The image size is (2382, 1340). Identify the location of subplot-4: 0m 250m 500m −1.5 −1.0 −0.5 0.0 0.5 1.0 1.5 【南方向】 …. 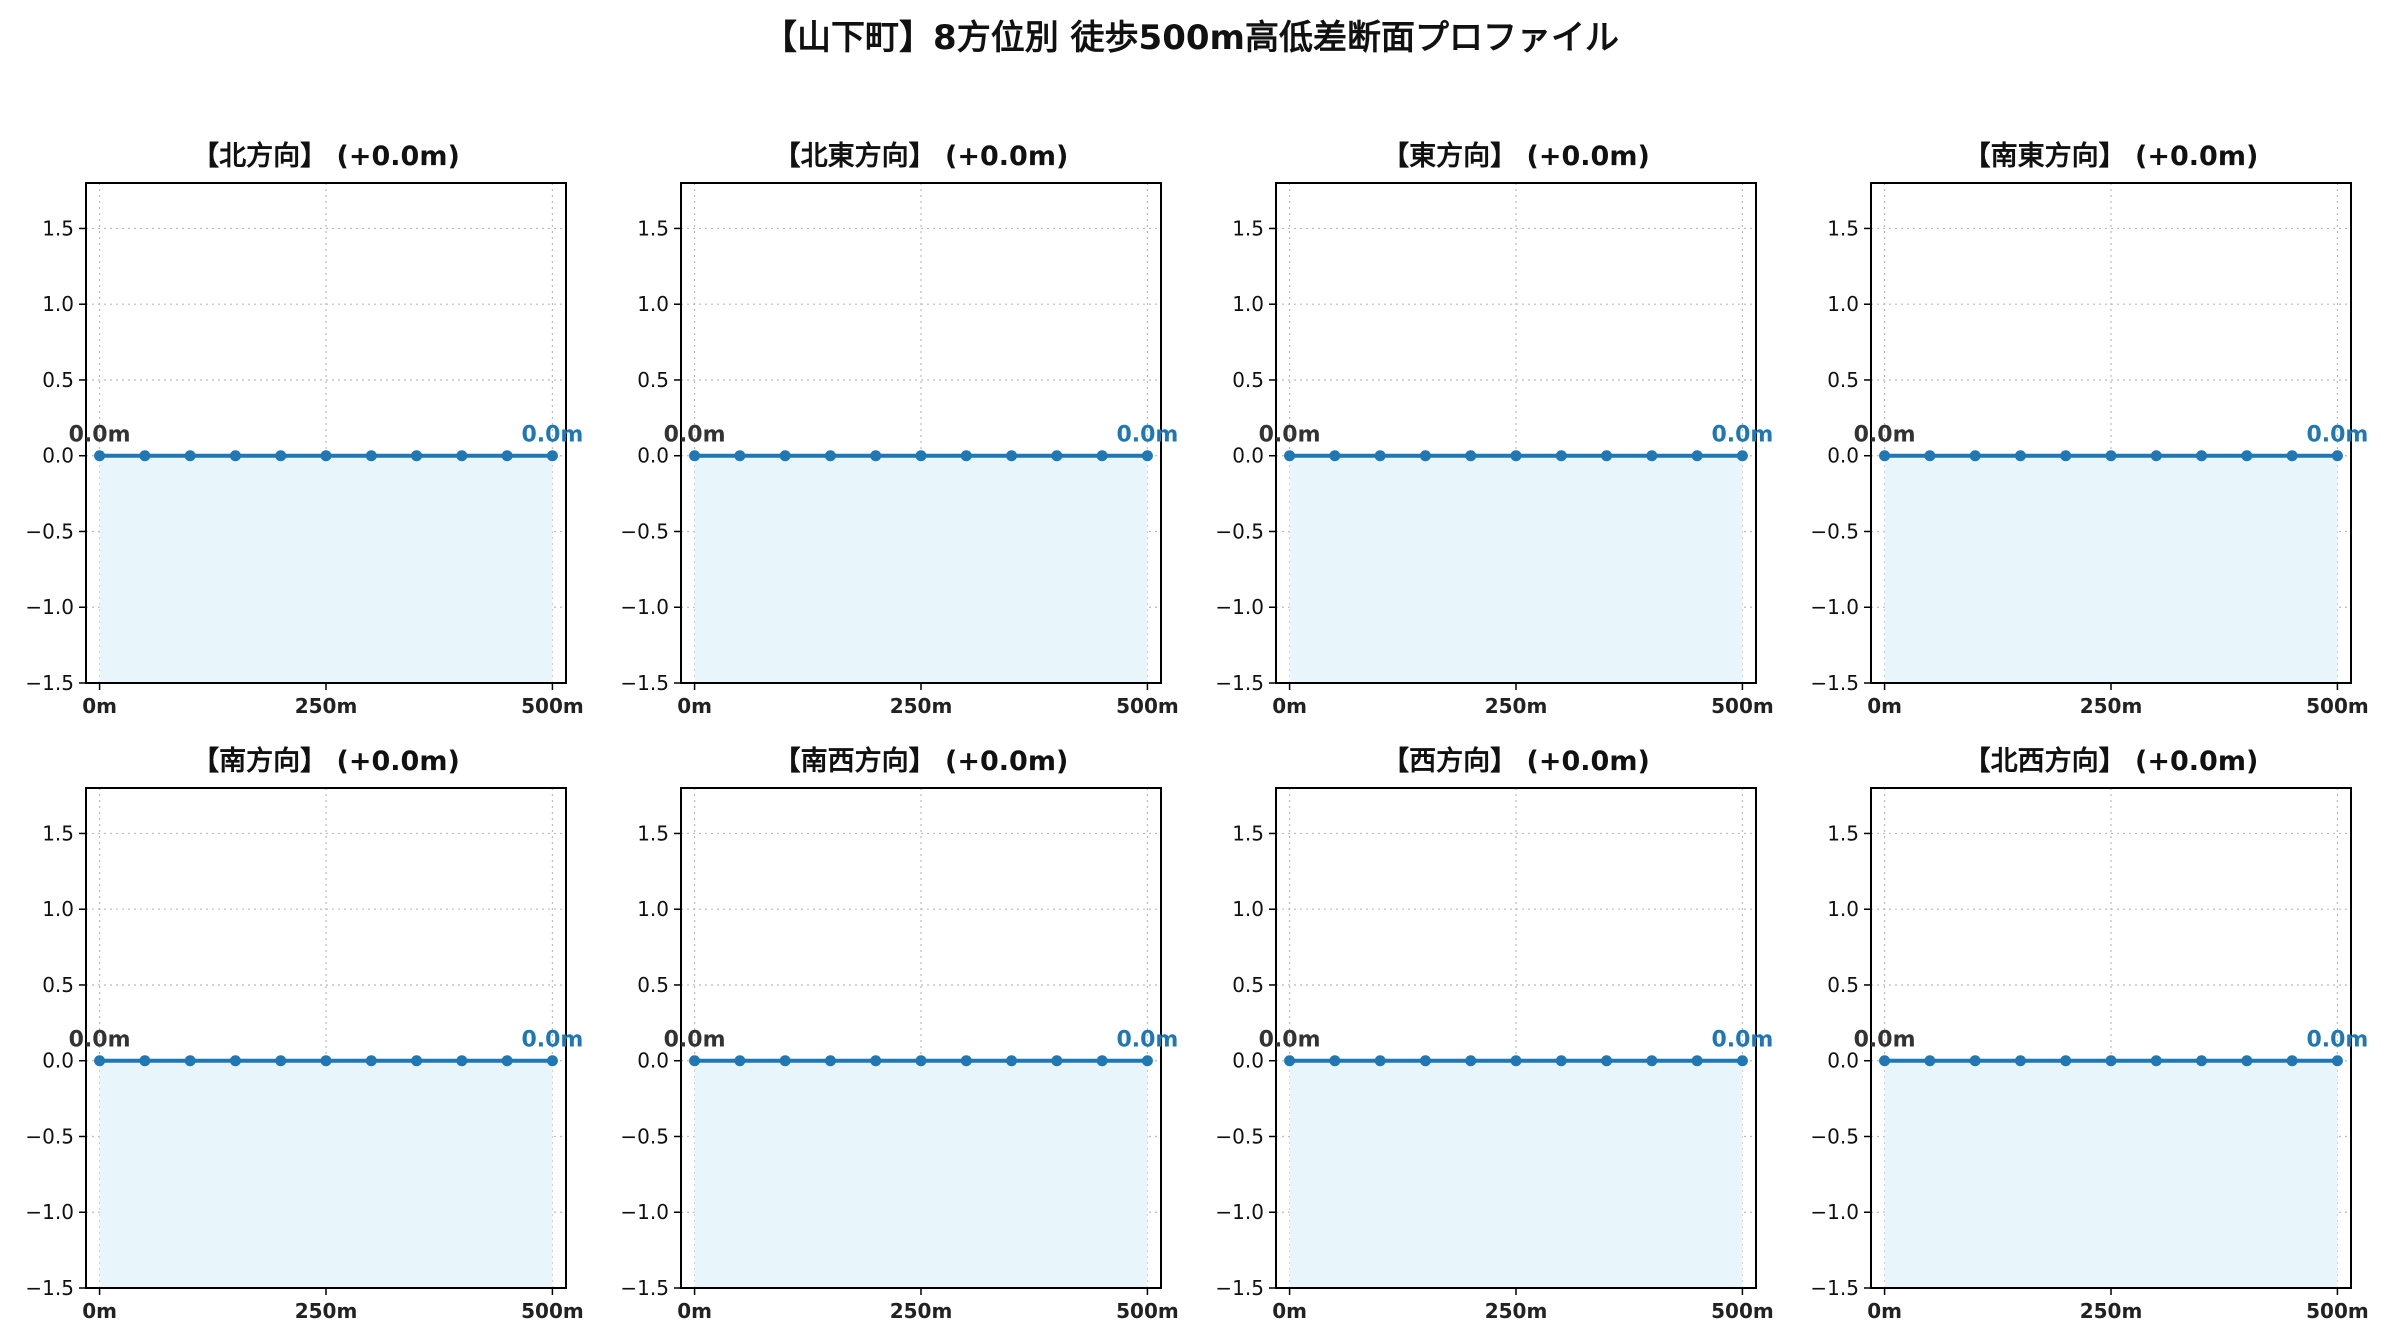
(304, 1034).